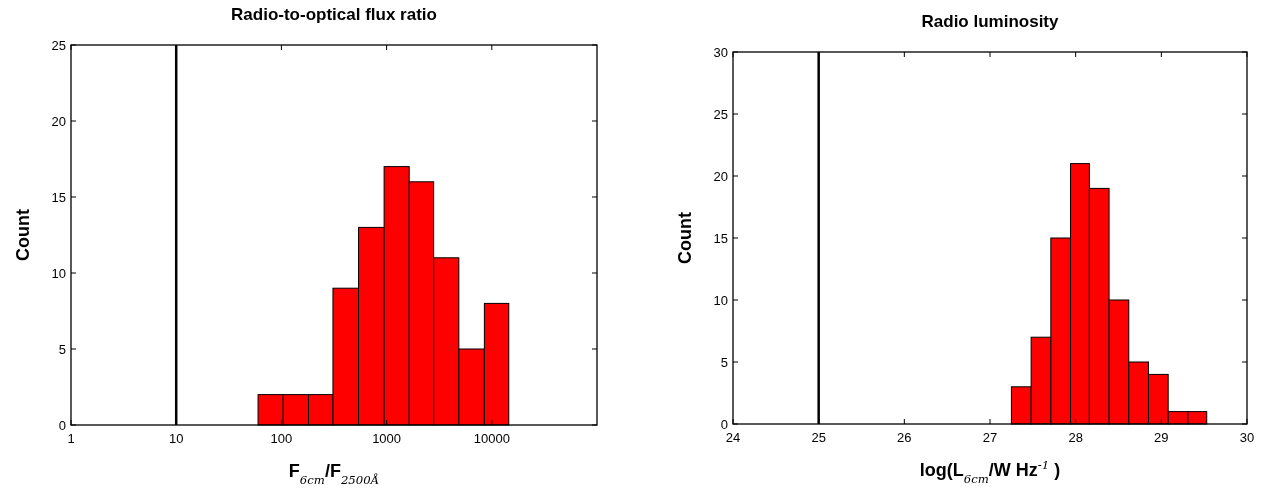 Image resolution: width=1278 pixels, height=495 pixels. I want to click on x-tick-label: 1000, so click(387, 438).